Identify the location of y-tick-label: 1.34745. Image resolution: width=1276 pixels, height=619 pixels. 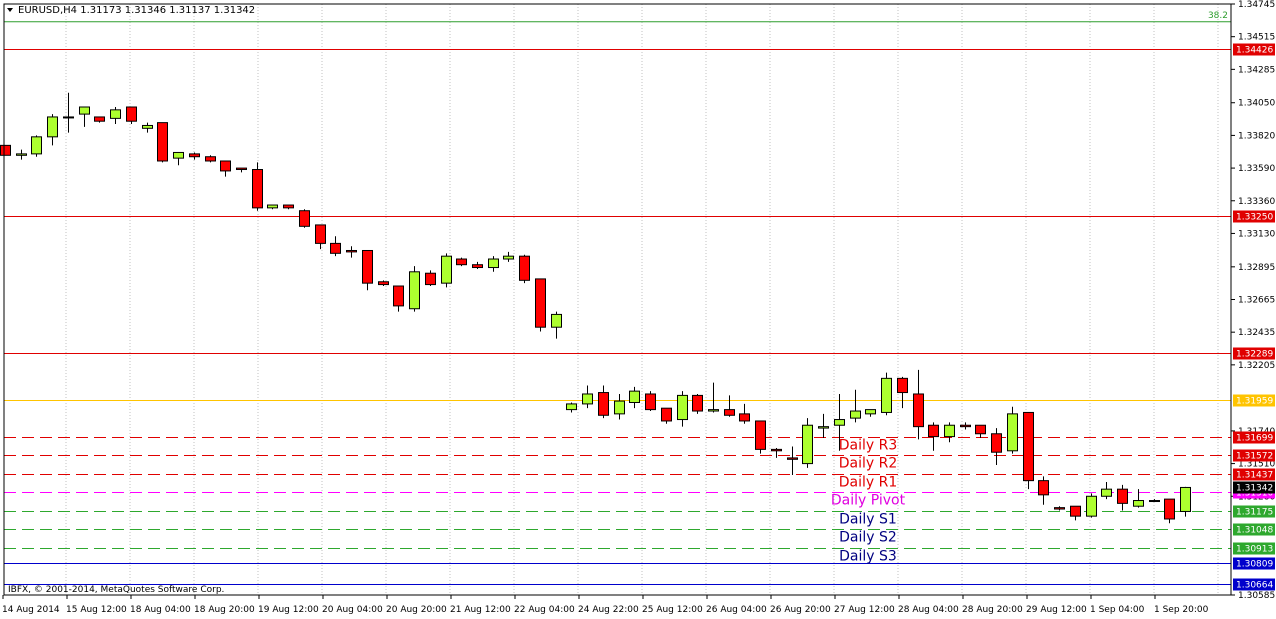
(1256, 5).